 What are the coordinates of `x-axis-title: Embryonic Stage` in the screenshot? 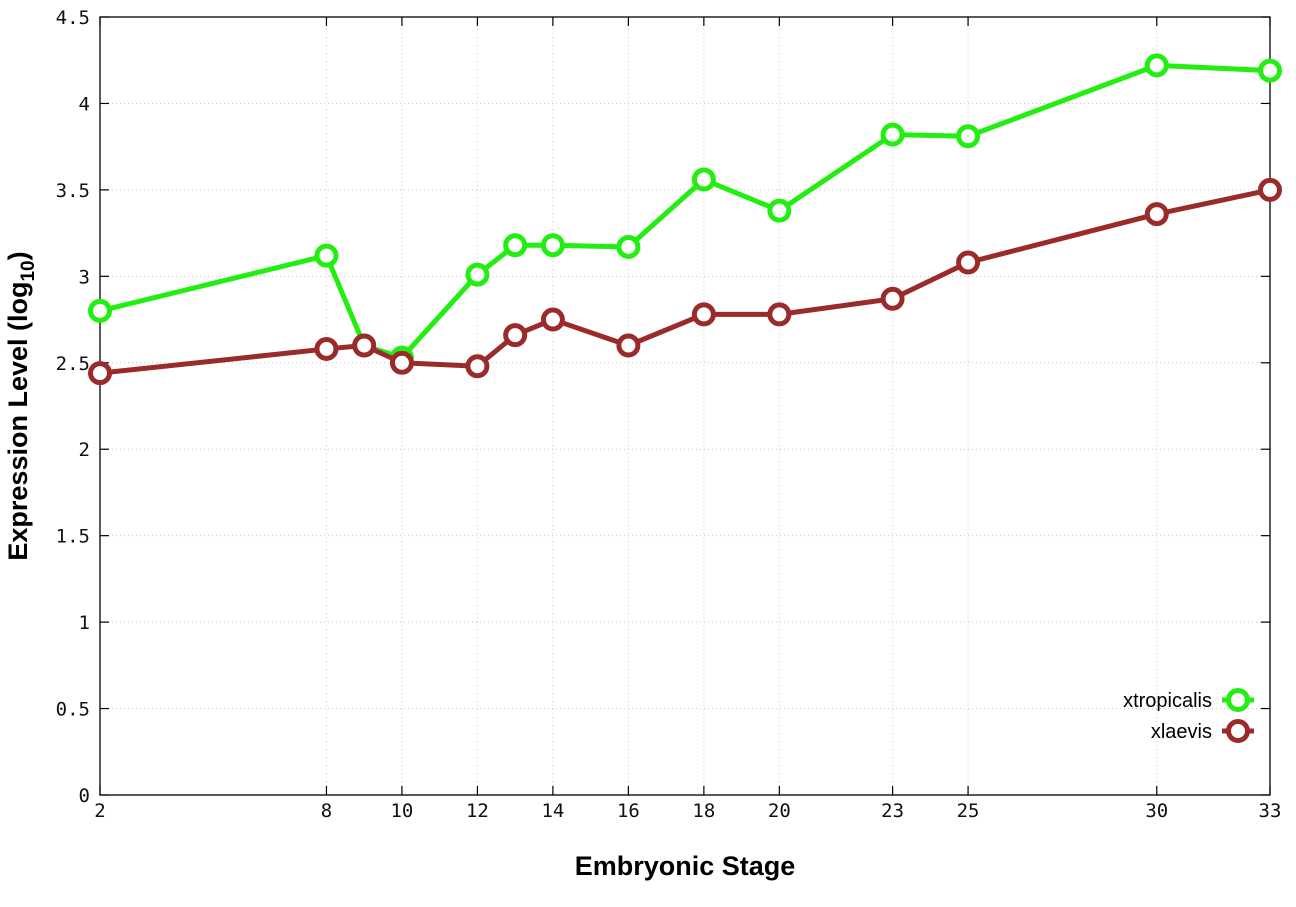 It's located at (685, 866).